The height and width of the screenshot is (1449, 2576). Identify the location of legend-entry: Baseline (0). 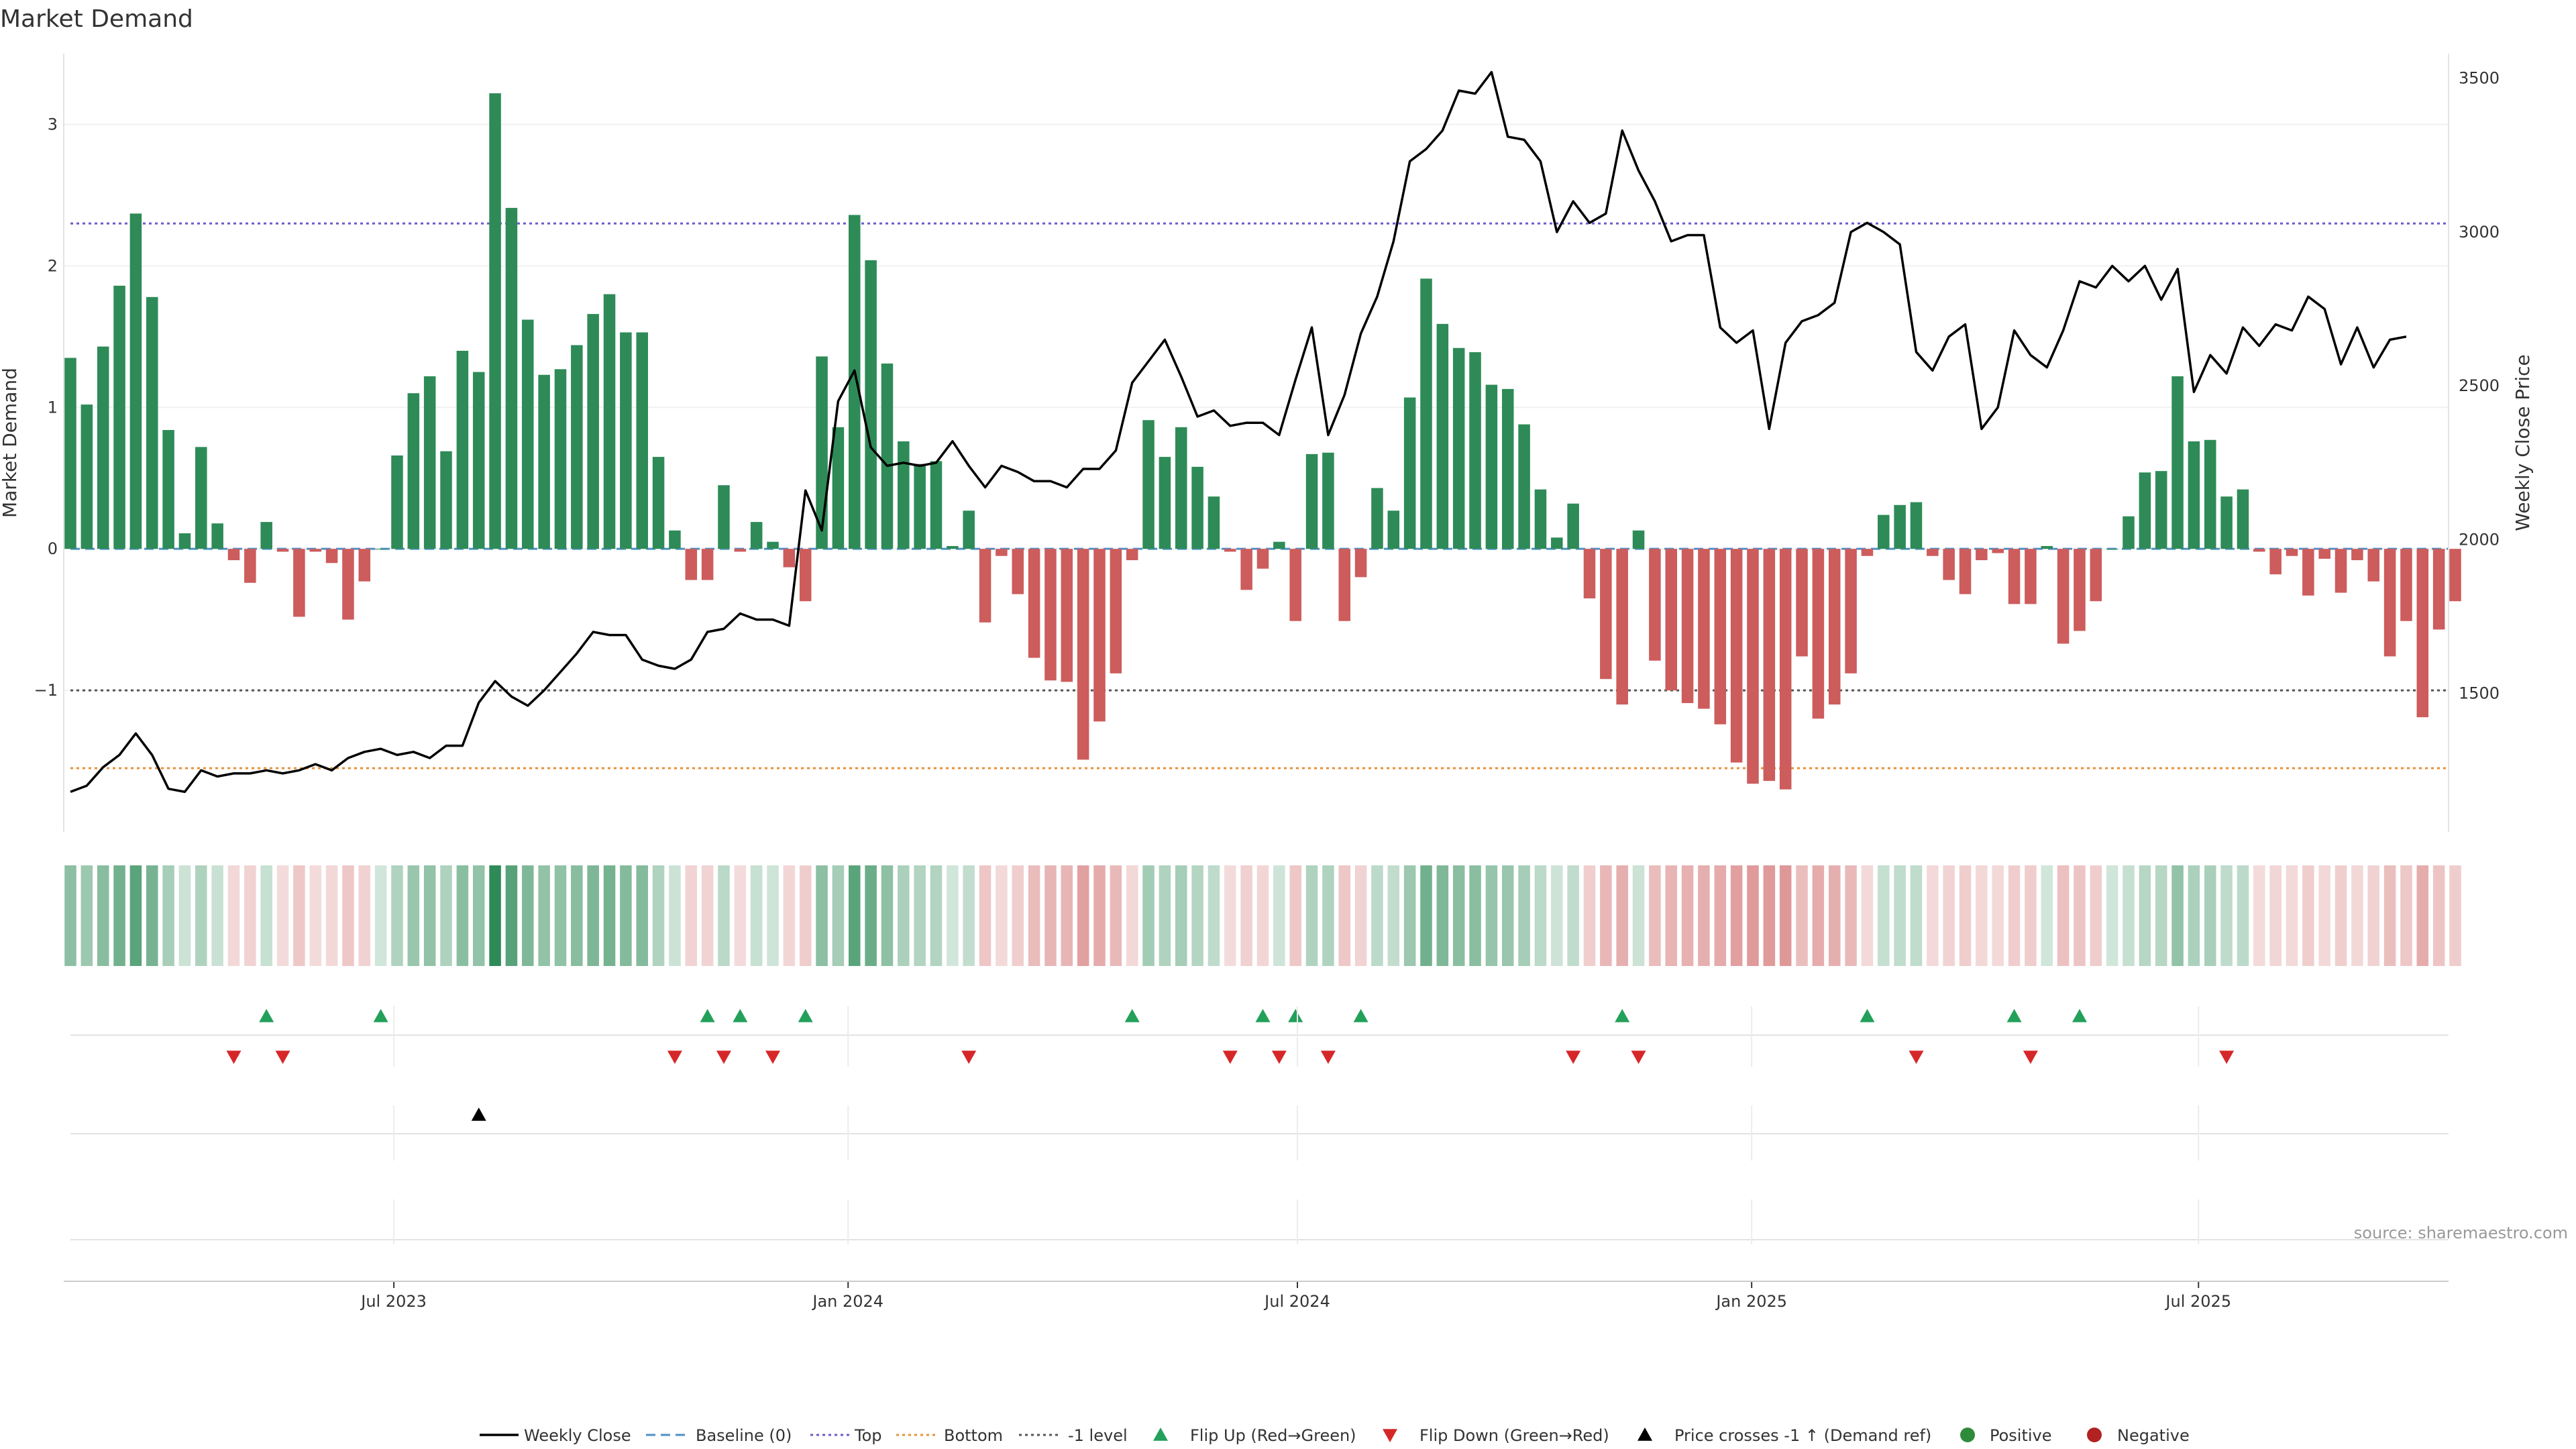
(744, 1435).